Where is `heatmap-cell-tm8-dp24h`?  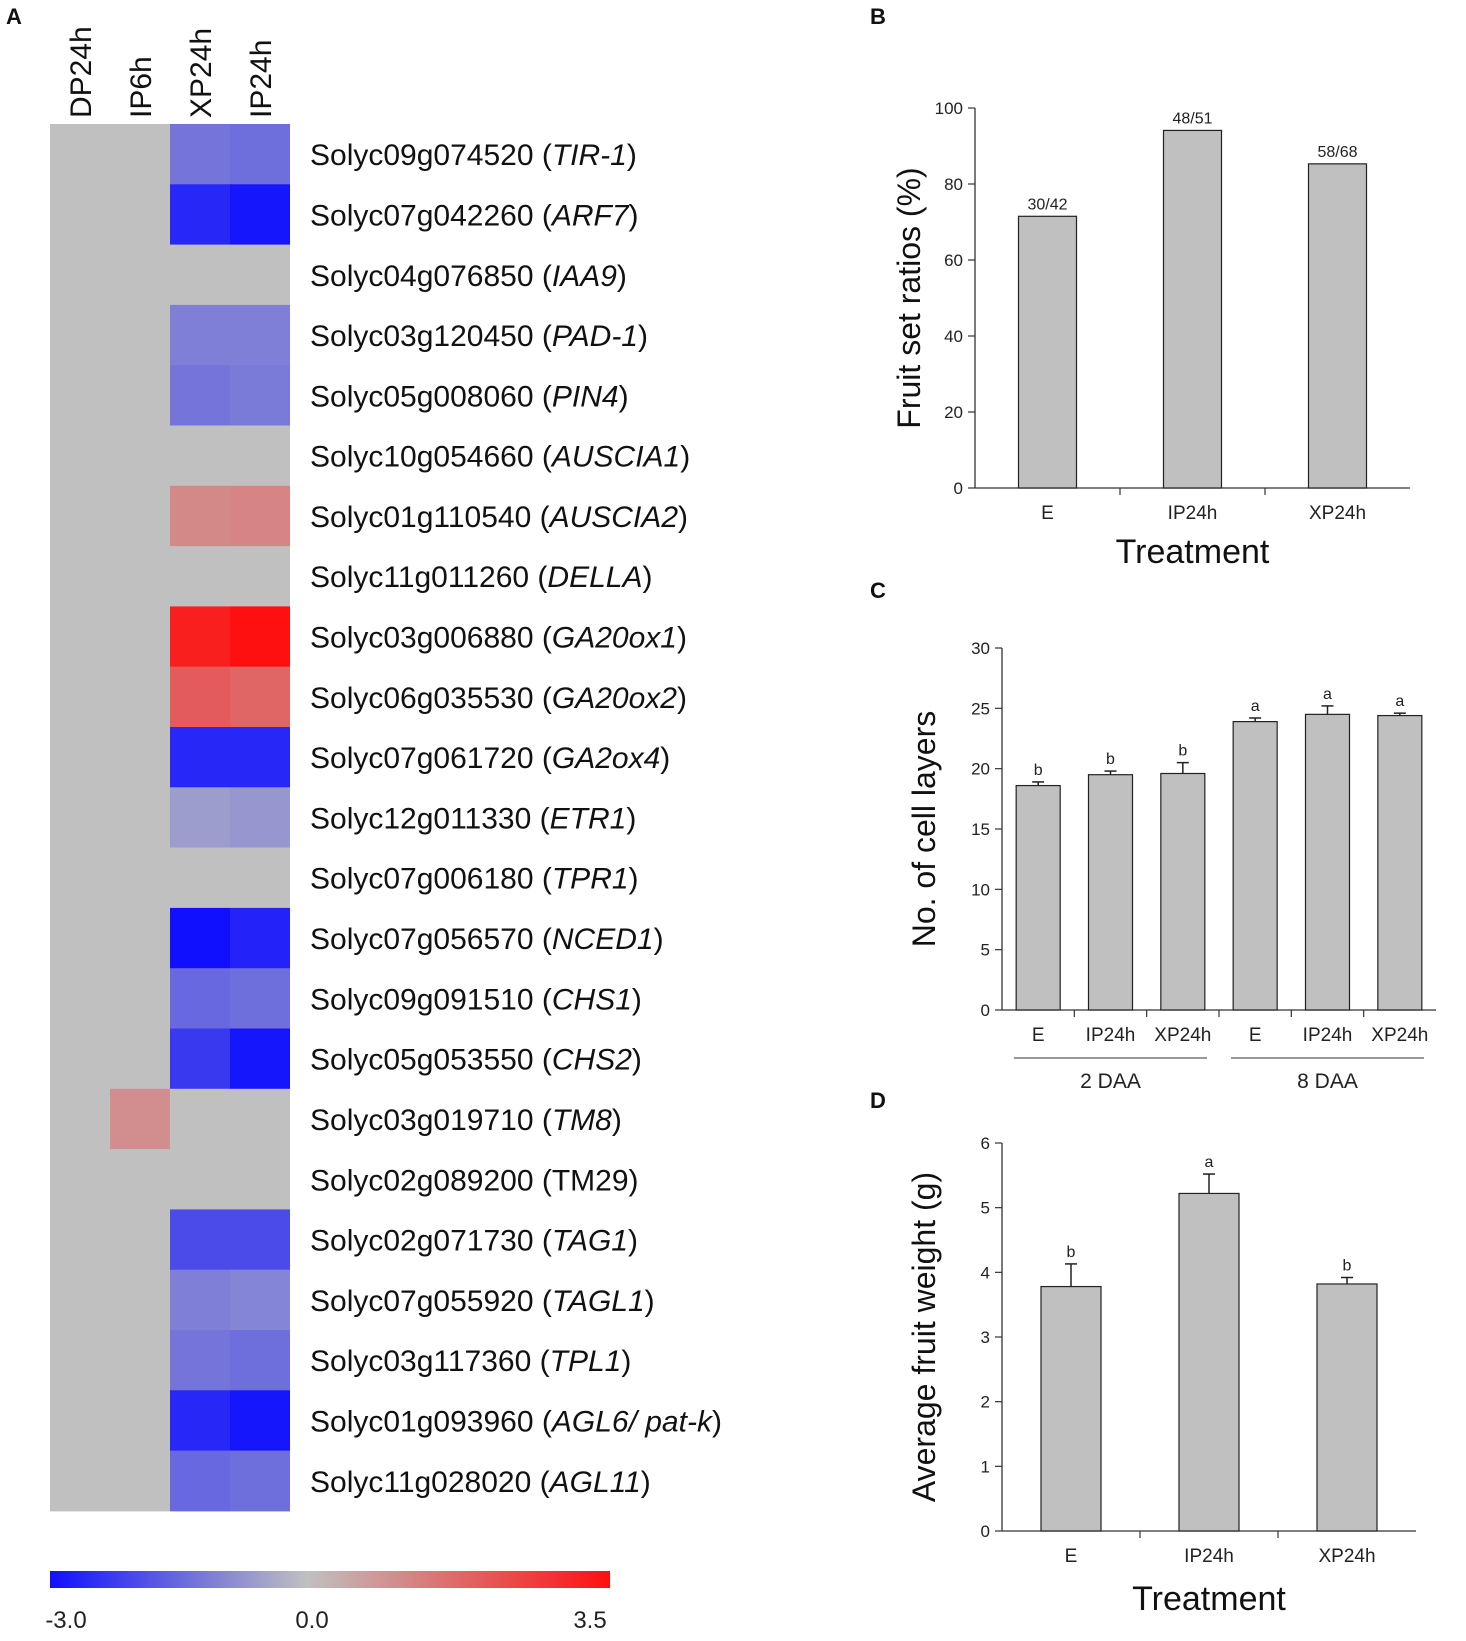
heatmap-cell-tm8-dp24h is located at coordinates (80, 1119).